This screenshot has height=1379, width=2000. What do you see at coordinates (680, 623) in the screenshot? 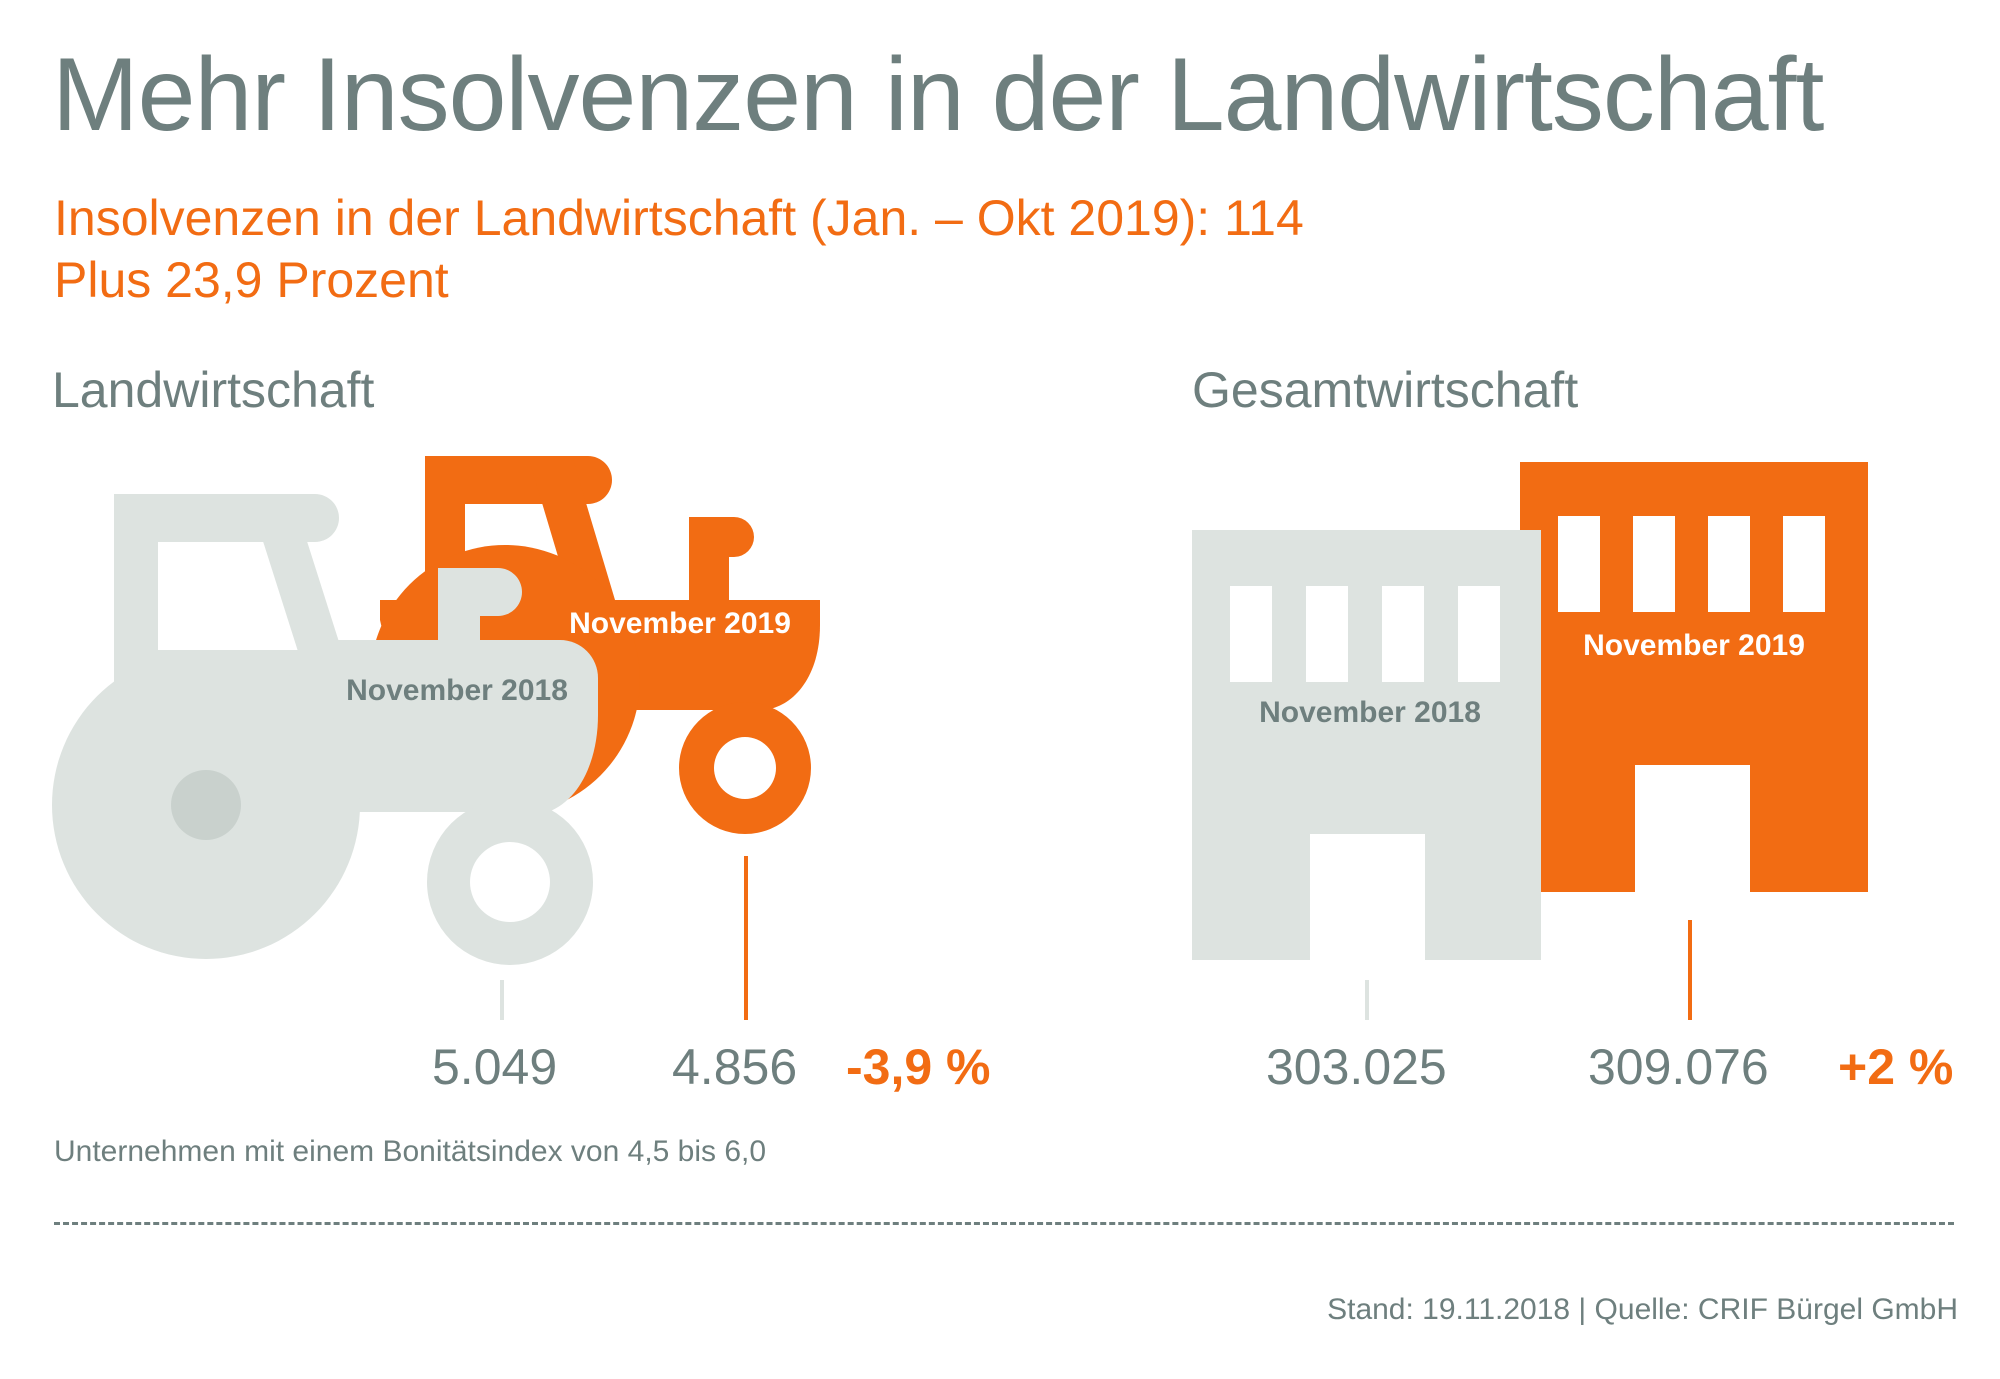
I see `tractor-2019-label: November 2019` at bounding box center [680, 623].